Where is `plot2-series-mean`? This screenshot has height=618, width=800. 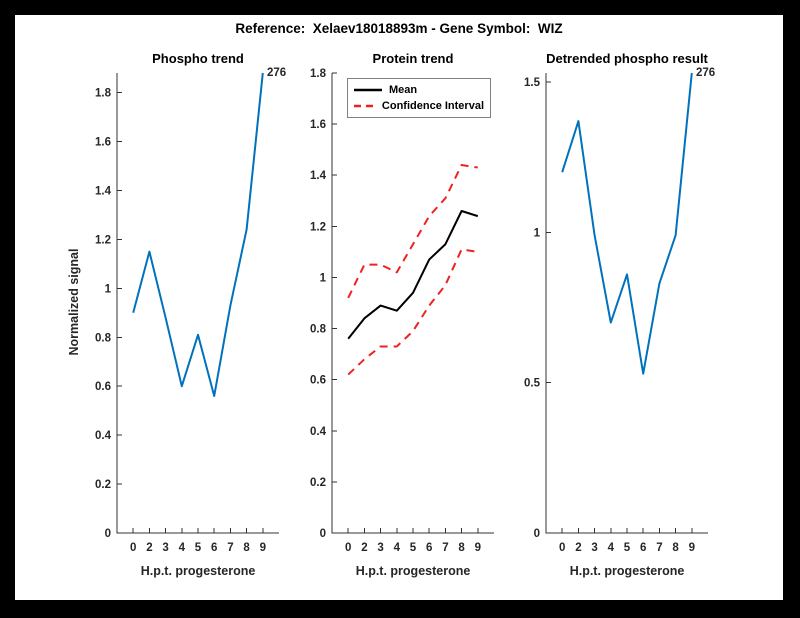 plot2-series-mean is located at coordinates (413, 275).